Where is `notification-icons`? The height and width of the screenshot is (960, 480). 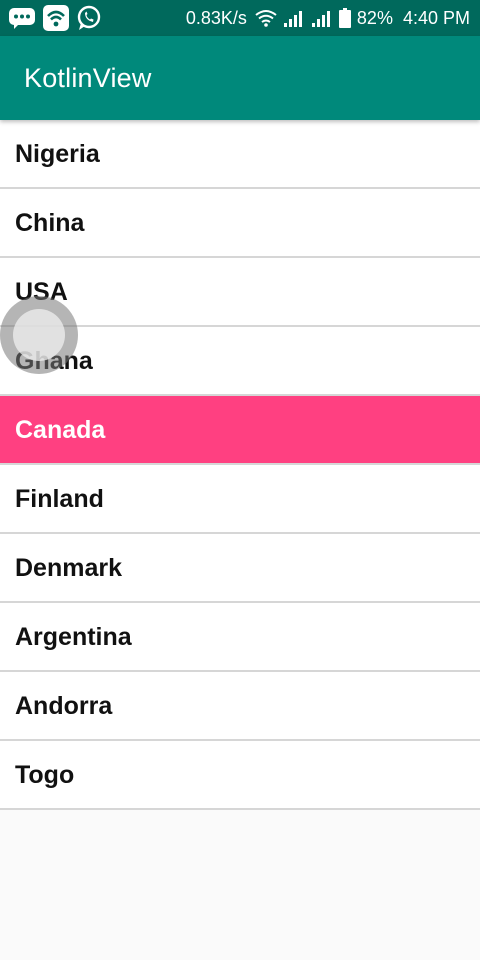 notification-icons is located at coordinates (55, 18).